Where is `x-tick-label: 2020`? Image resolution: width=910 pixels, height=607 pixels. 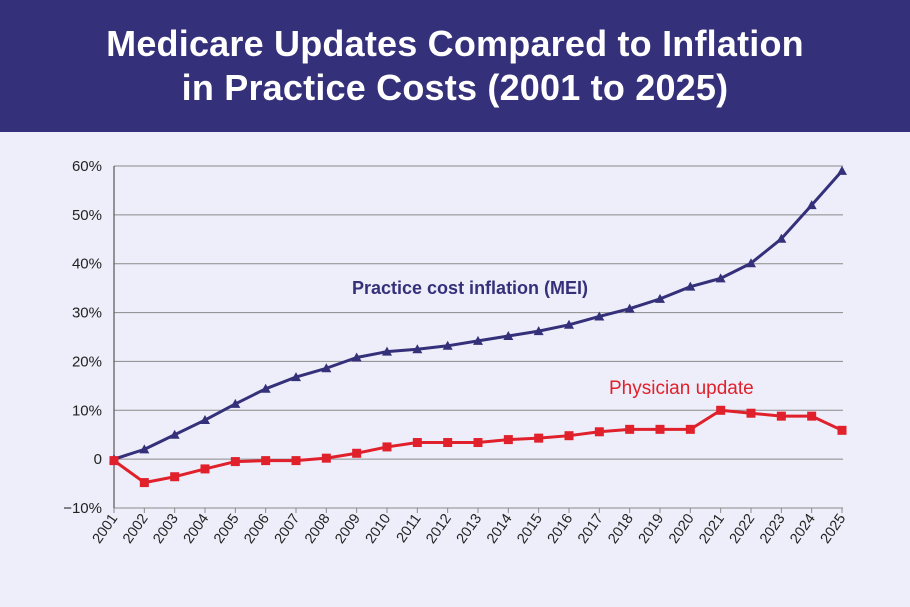 x-tick-label: 2020 is located at coordinates (682, 529).